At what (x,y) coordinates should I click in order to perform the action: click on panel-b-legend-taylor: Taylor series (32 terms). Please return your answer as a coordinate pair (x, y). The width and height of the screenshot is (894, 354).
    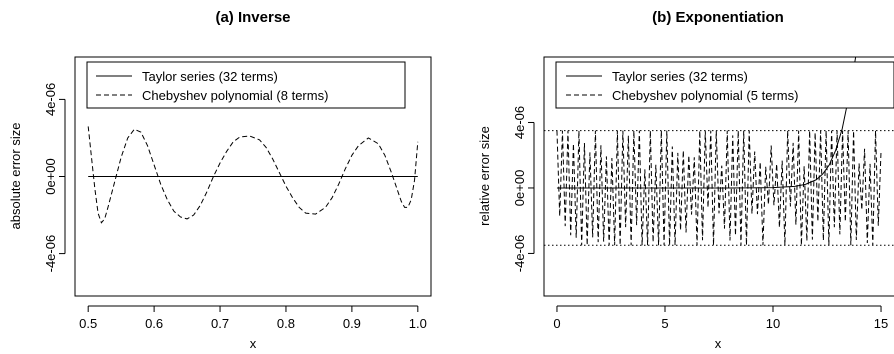
    Looking at the image, I should click on (680, 76).